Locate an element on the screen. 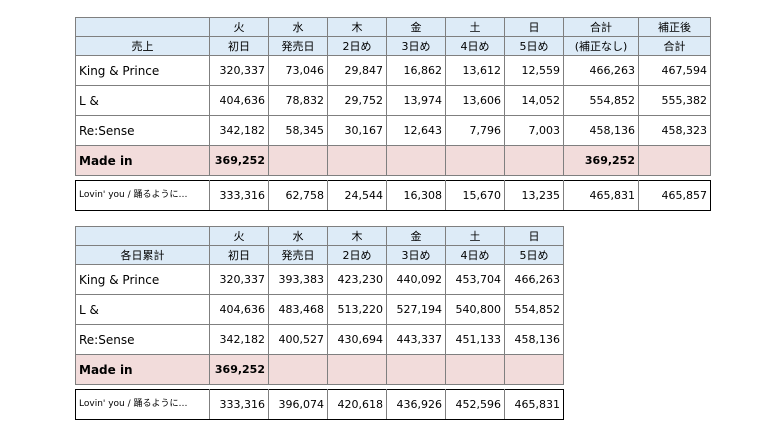 The image size is (779, 438). value-cell: 465,831 is located at coordinates (601, 195).